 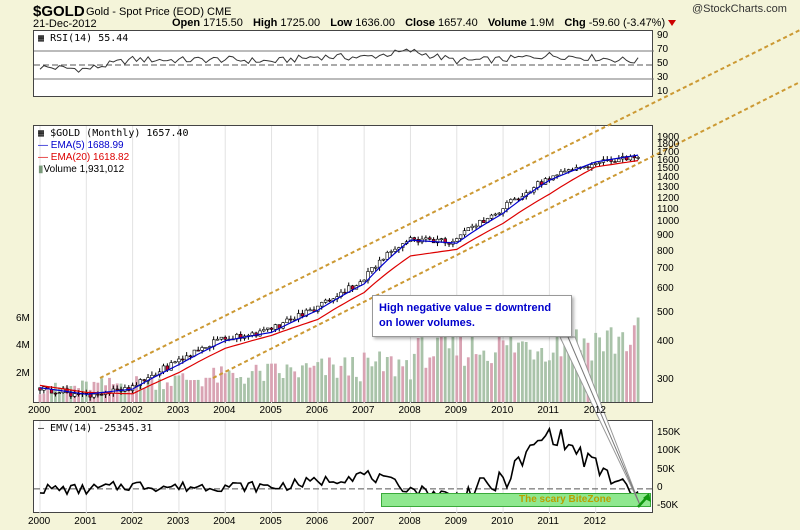 What do you see at coordinates (23, 346) in the screenshot?
I see `volume-tick-4M: 4M` at bounding box center [23, 346].